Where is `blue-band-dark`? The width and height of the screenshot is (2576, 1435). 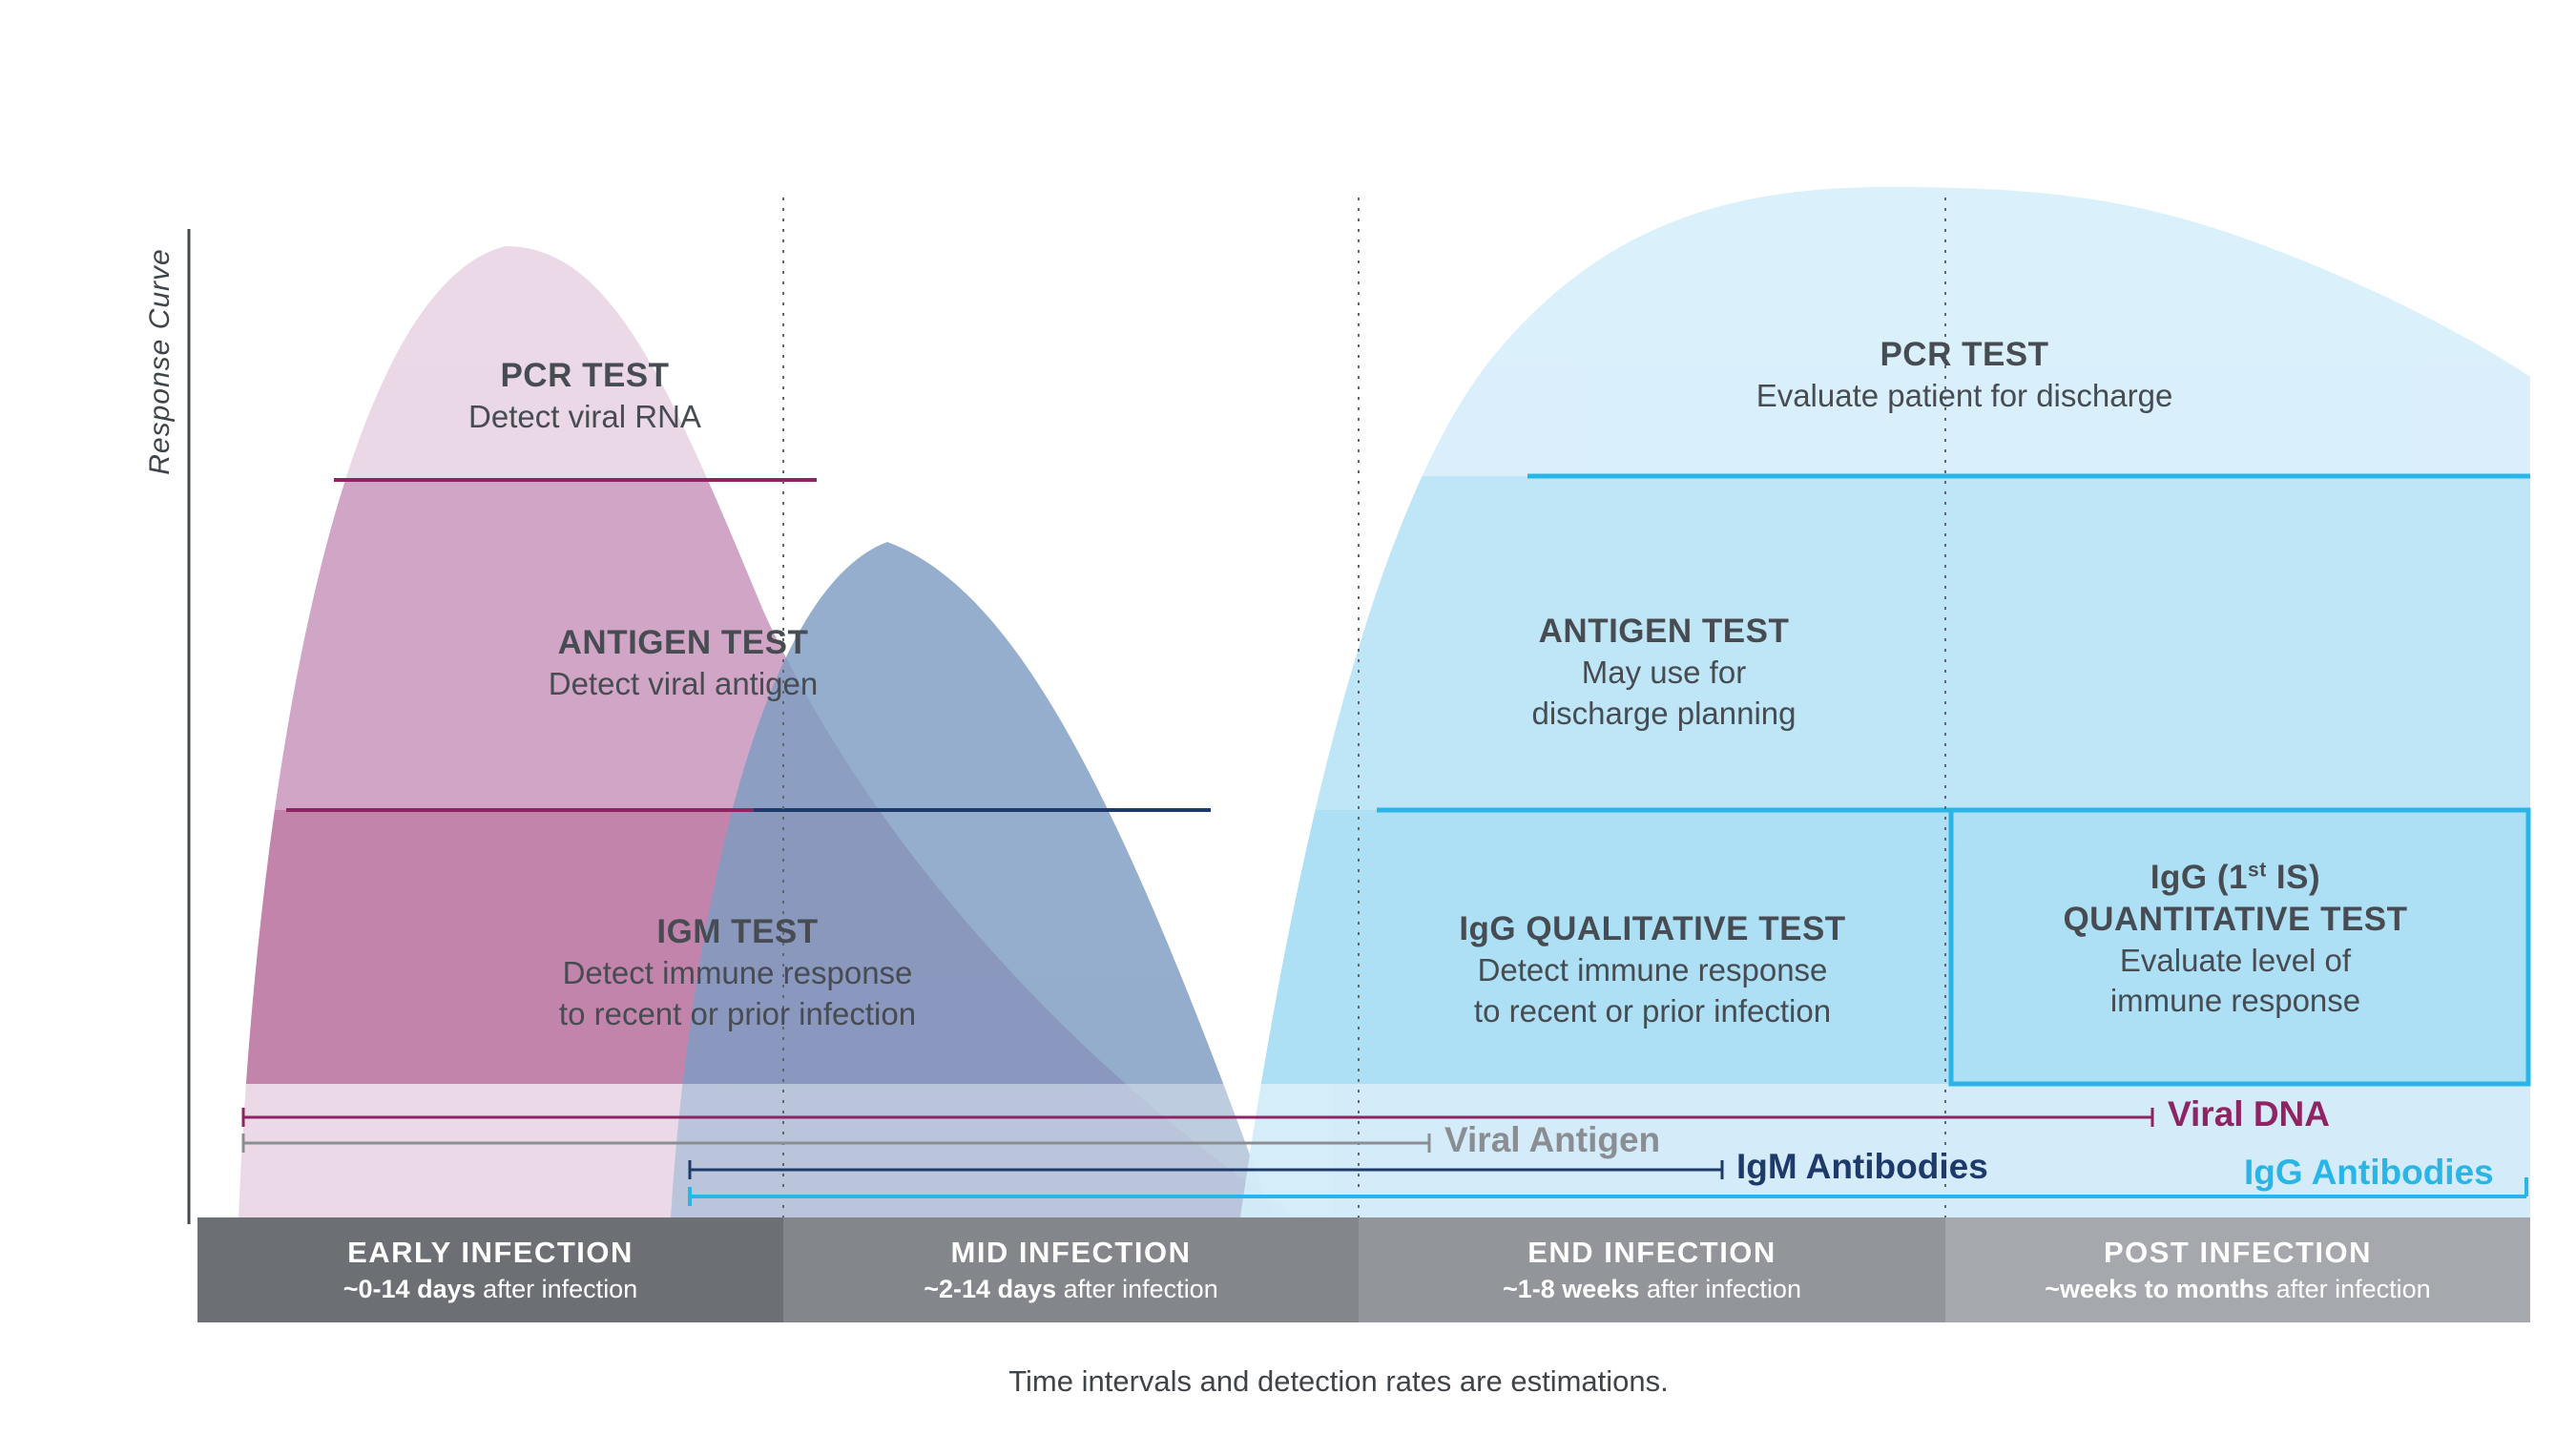
blue-band-dark is located at coordinates (1885, 947).